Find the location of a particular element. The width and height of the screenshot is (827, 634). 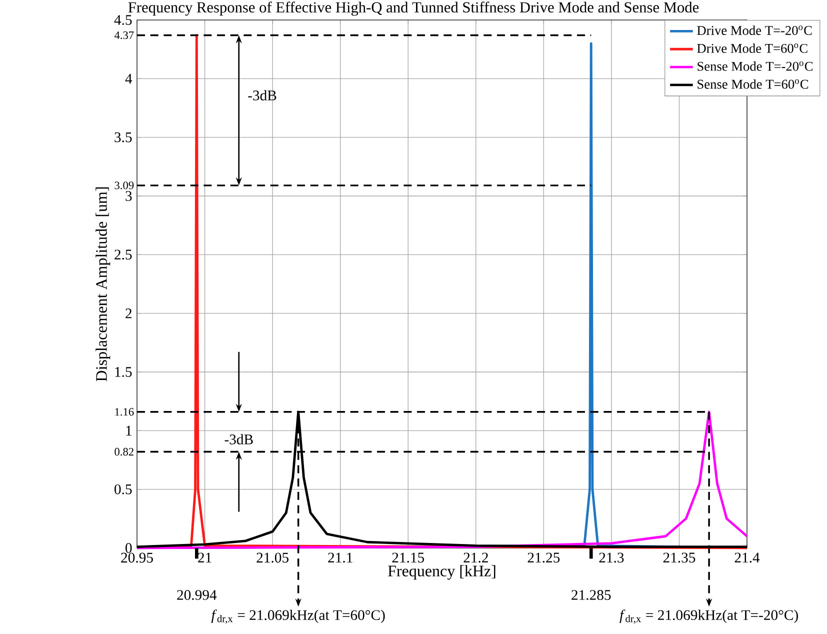

y-tick-label: 3.5 is located at coordinates (123, 137).